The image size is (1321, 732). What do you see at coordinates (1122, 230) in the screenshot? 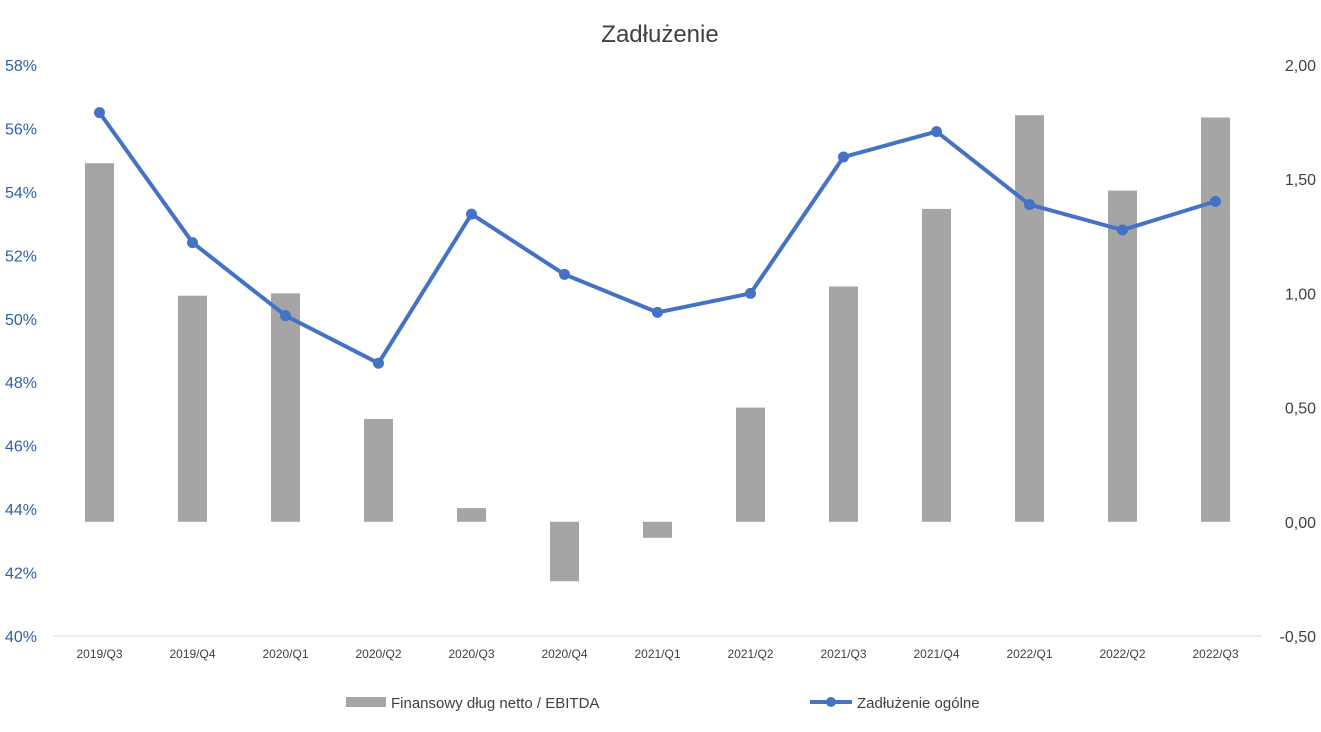
I see `line-point-2022/Q2` at bounding box center [1122, 230].